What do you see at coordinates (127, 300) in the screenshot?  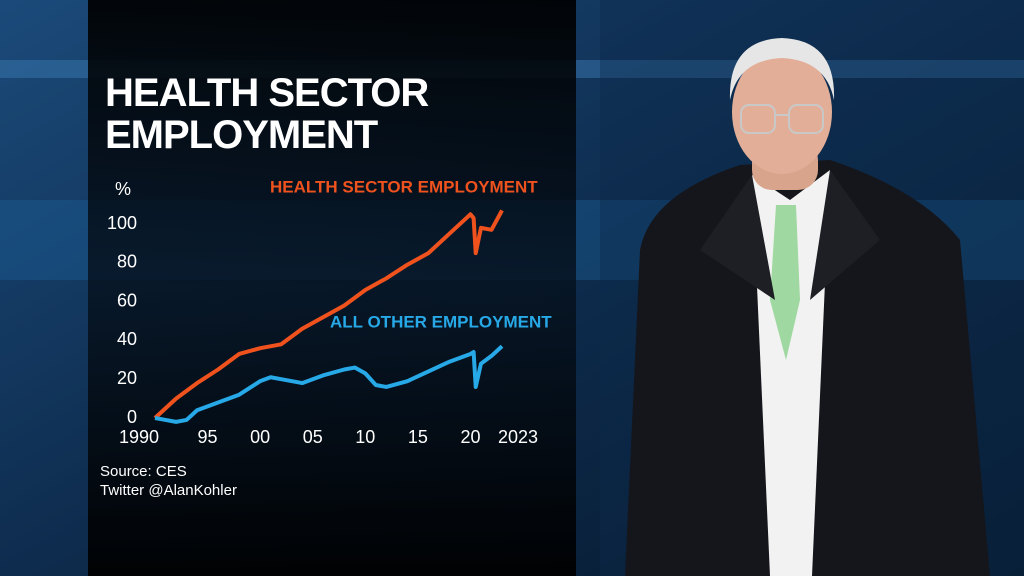 I see `y-tick-label: 60` at bounding box center [127, 300].